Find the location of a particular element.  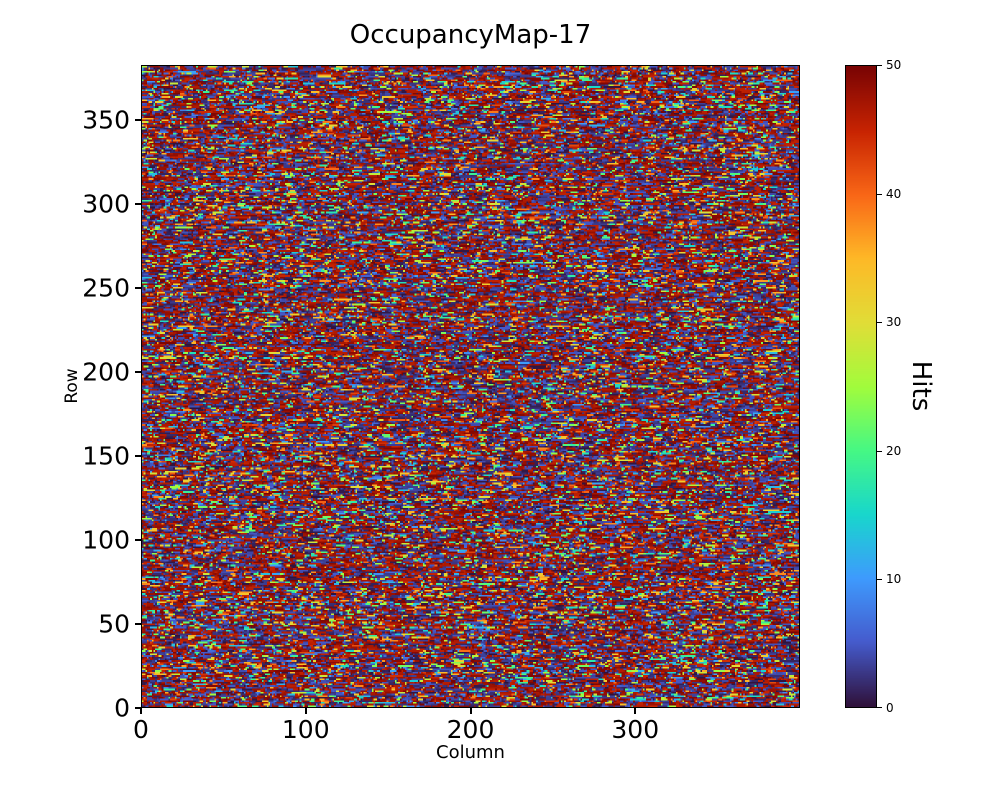

colorbar-tick-label: 50 is located at coordinates (894, 65).